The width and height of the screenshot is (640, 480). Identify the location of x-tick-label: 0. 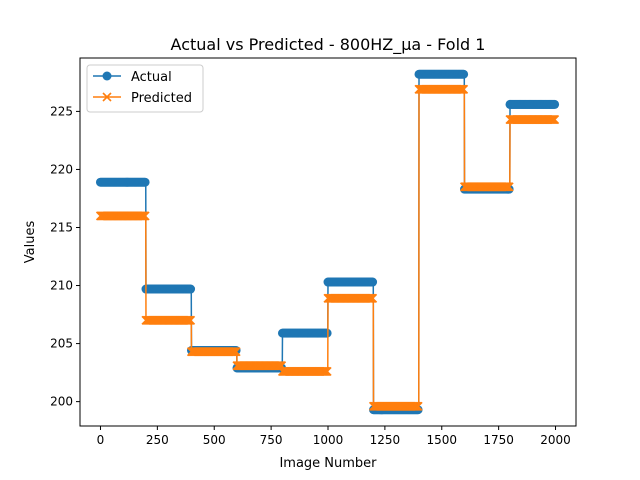
(101, 440).